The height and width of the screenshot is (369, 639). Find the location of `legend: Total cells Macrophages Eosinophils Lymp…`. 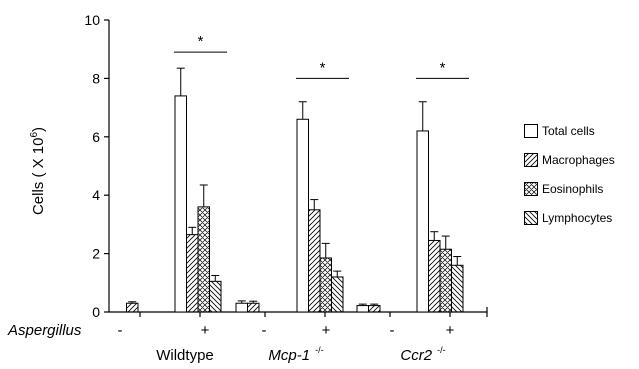

legend: Total cells Macrophages Eosinophils Lymp… is located at coordinates (581, 174).